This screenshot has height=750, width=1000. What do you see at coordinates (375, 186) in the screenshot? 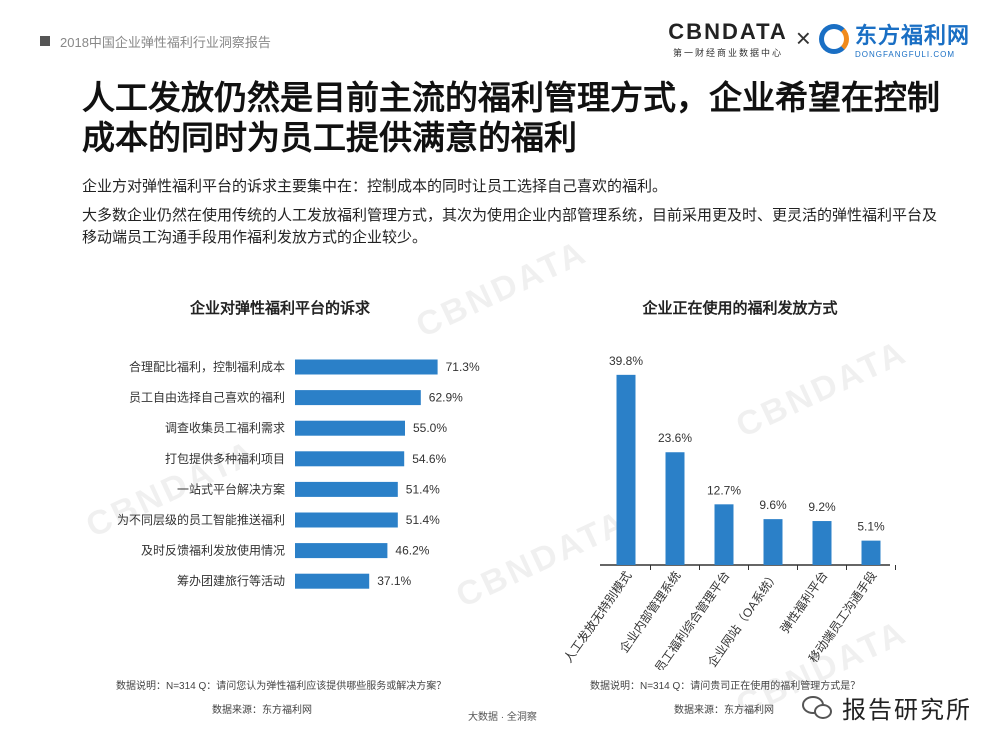
I see `summary-paragraph-1: 企业方对弹性福利平台的诉求主要集中在：控制成本的同时让员工选择自己喜欢的福利。` at bounding box center [375, 186].